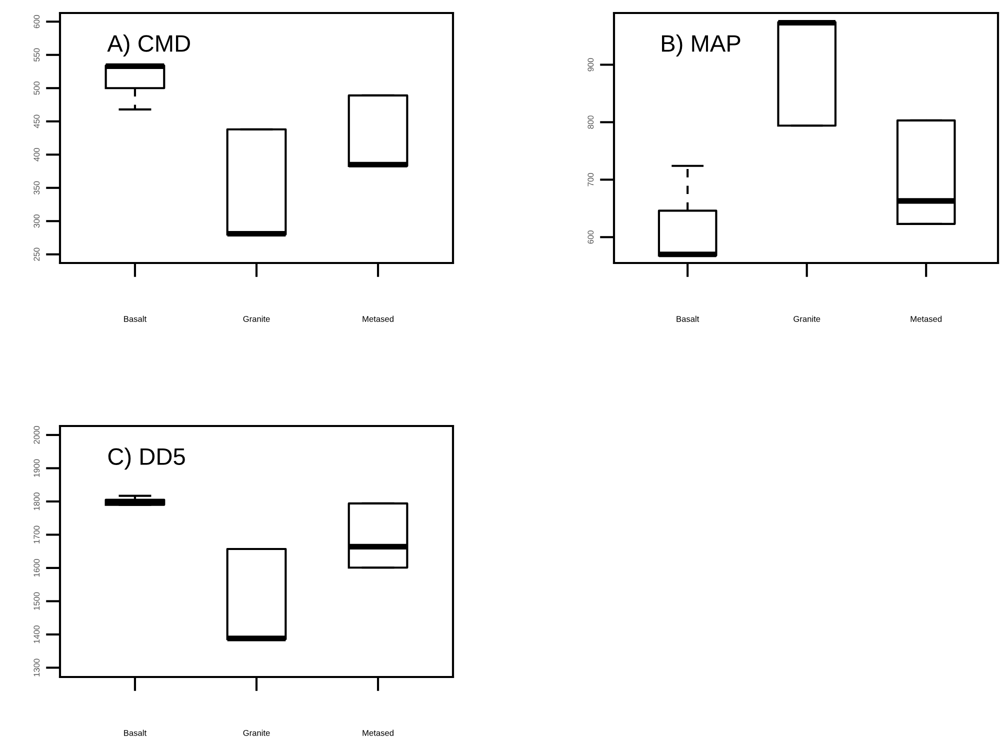 The height and width of the screenshot is (737, 1000). I want to click on y-tick-label: 800, so click(591, 122).